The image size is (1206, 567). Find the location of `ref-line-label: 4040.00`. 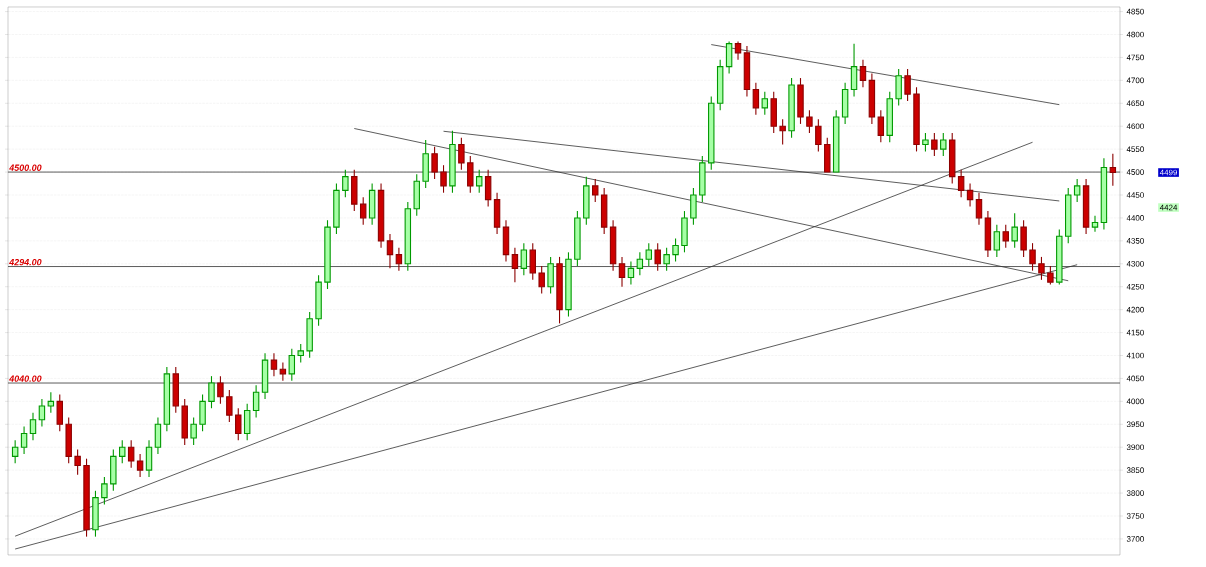

ref-line-label: 4040.00 is located at coordinates (25, 378).